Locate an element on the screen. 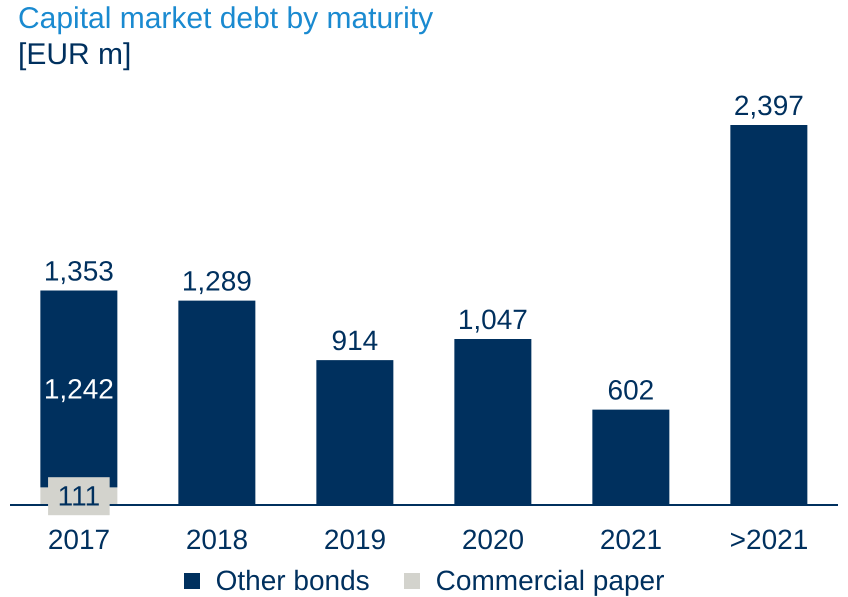  x-tick-label: 2019 is located at coordinates (355, 539).